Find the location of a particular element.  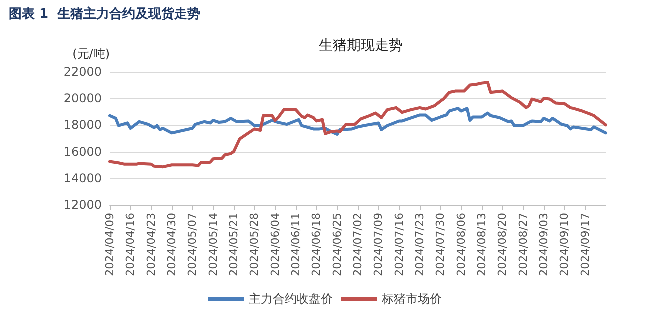

x-tick-label: 2024/08/27 is located at coordinates (523, 244).